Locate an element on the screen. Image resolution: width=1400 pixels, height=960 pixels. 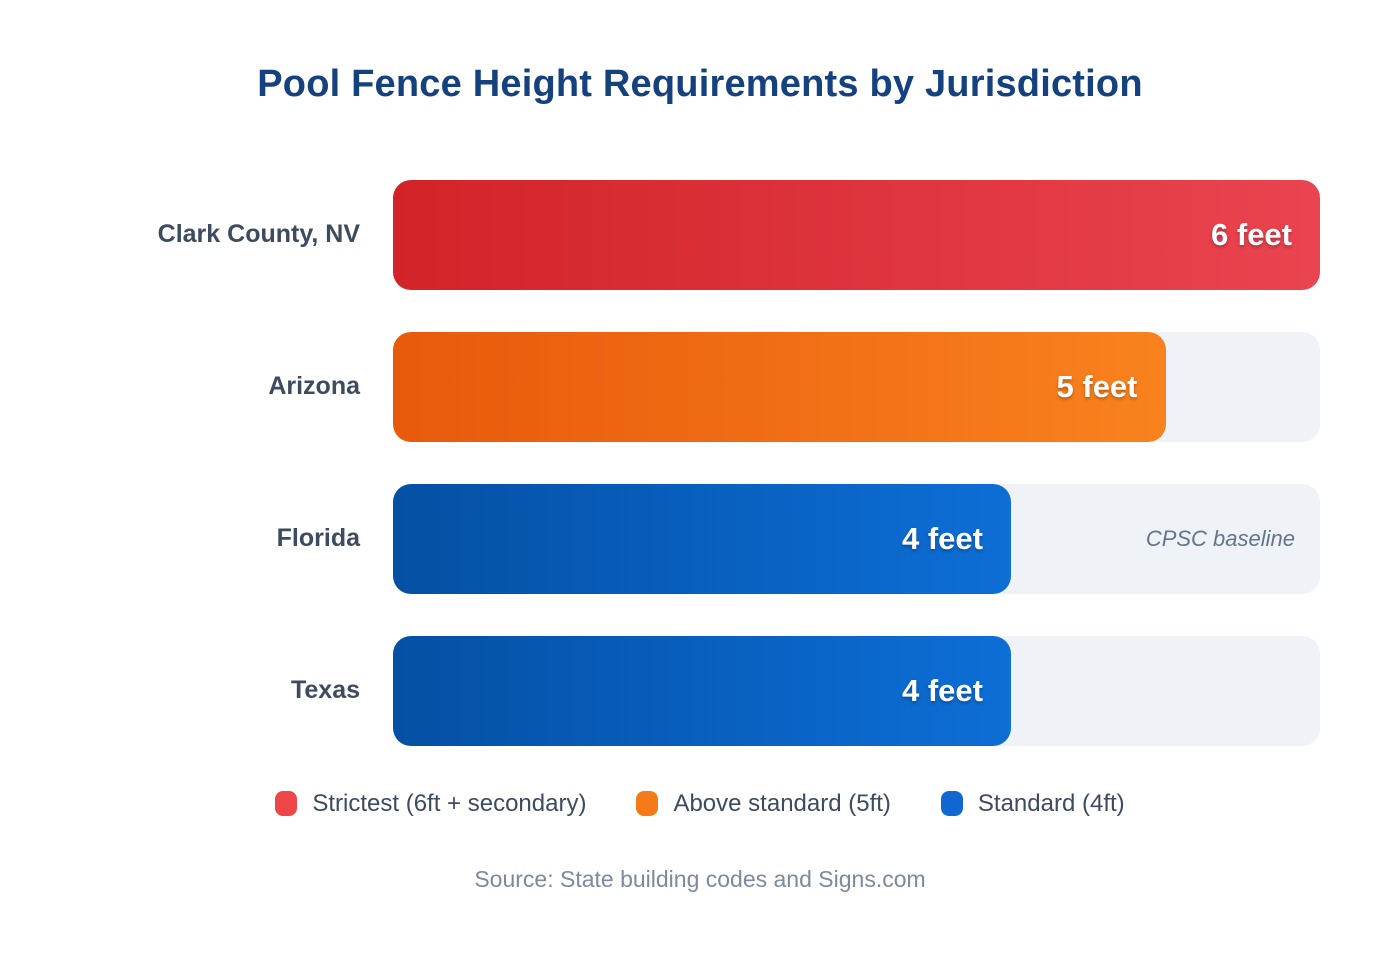
legend-item-above-standard: Above standard (5ft) is located at coordinates (763, 803).